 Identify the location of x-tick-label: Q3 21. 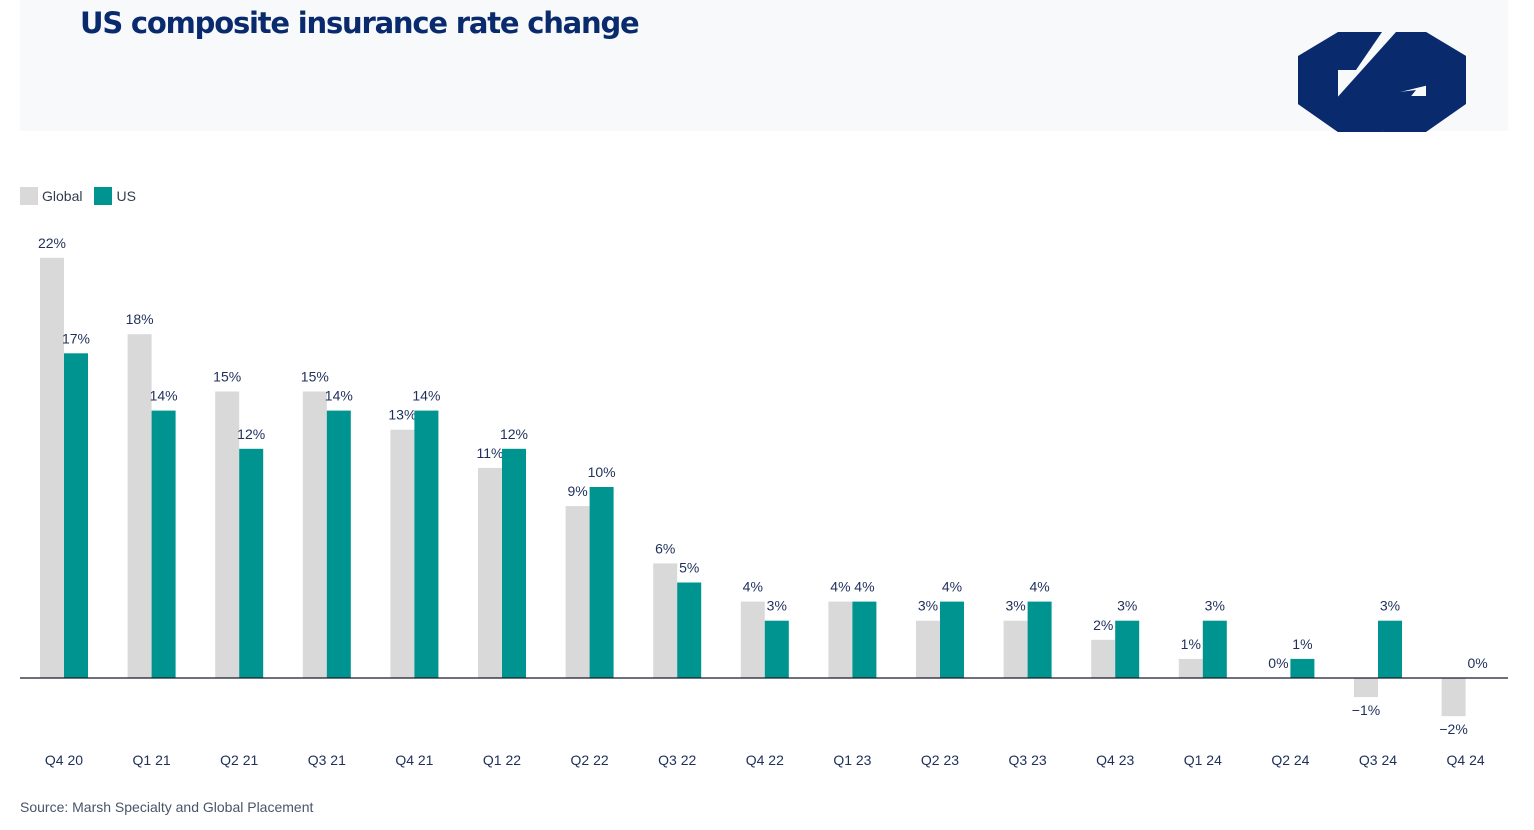
(327, 760).